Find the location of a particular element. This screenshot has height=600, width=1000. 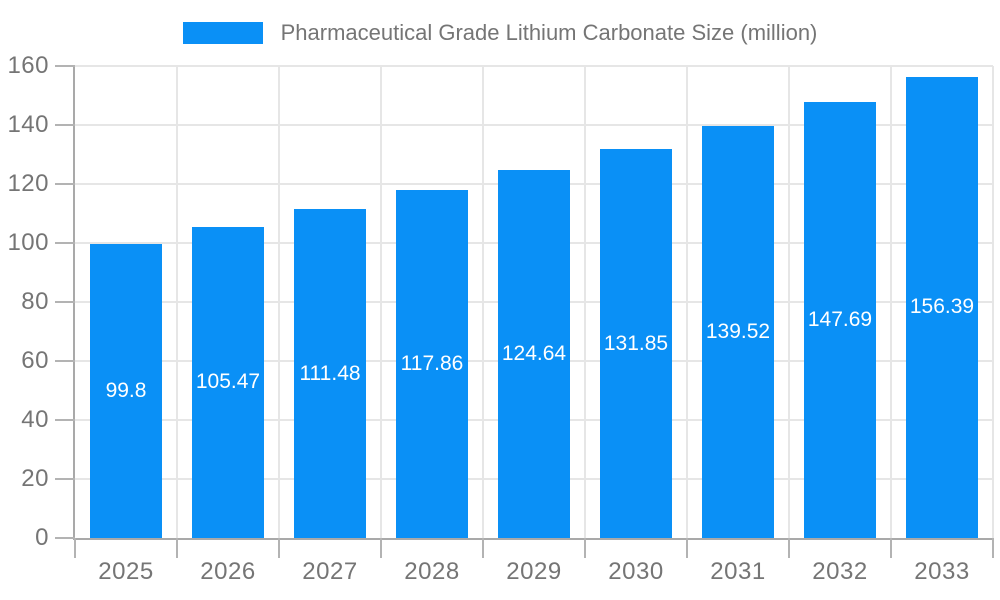

bar-value-label: 139.52 is located at coordinates (738, 332).